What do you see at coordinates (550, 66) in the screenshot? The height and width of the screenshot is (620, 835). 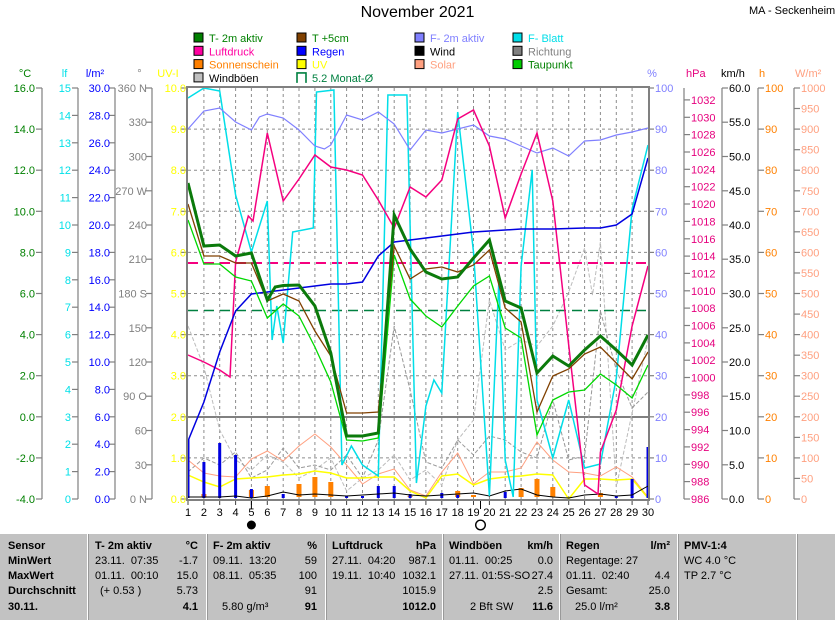 I see `svg-text: Taupunkt` at bounding box center [550, 66].